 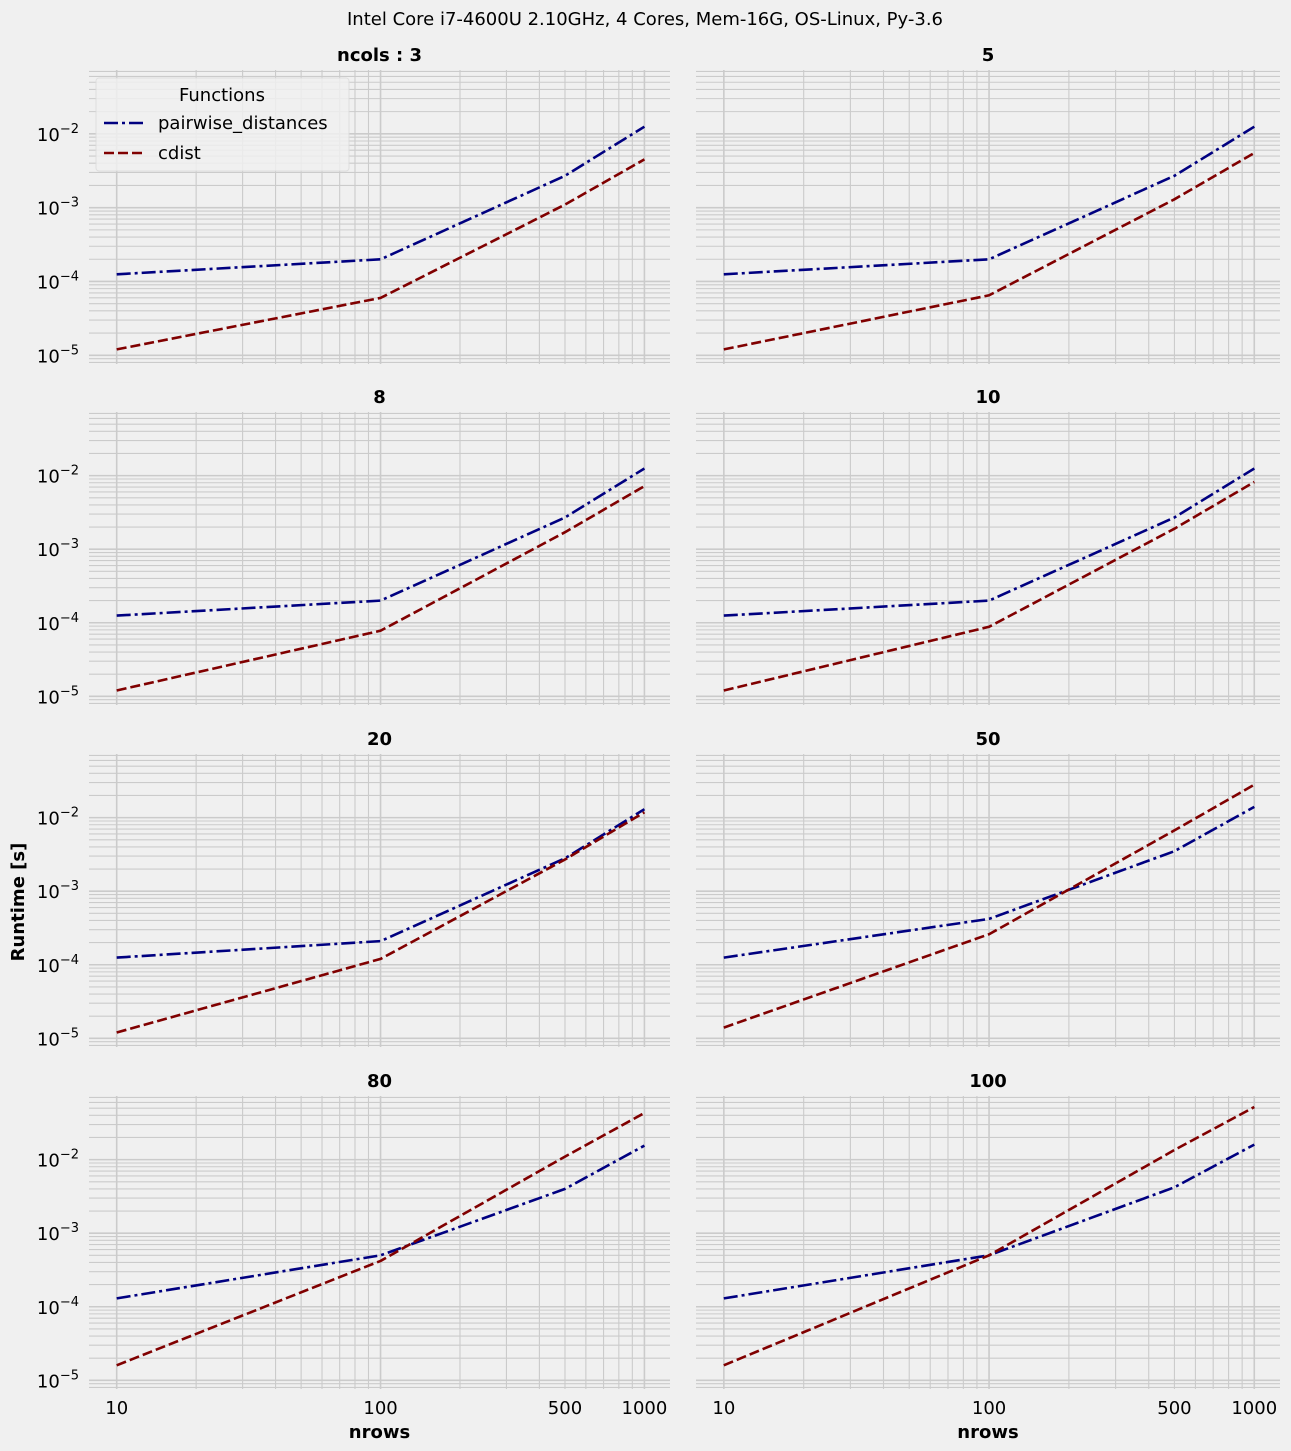 What do you see at coordinates (987, 739) in the screenshot?
I see `panel-title: 50` at bounding box center [987, 739].